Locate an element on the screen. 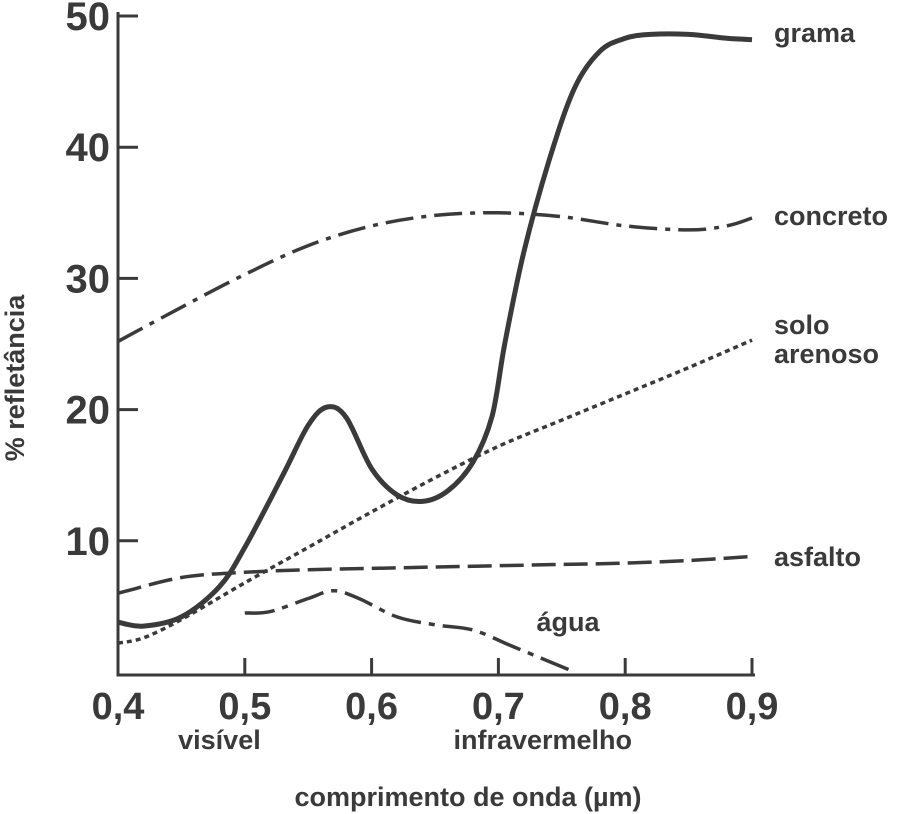 This screenshot has width=918, height=814. y-tick-label: 30 is located at coordinates (88, 279).